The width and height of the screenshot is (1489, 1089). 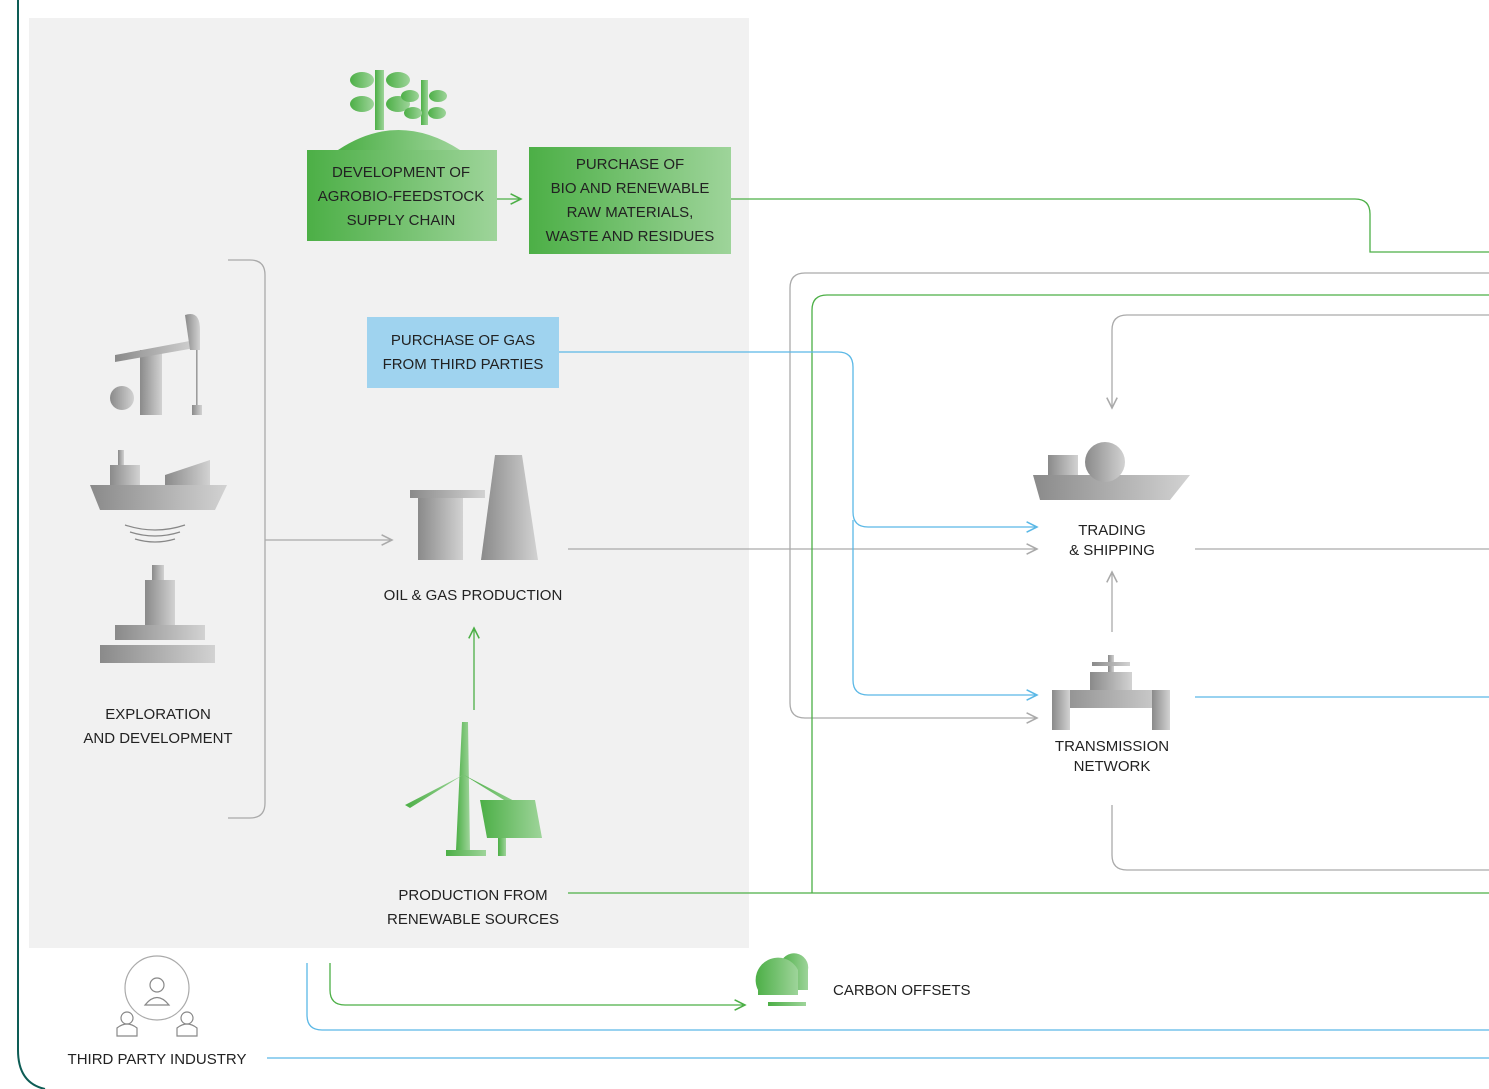 What do you see at coordinates (1112, 550) in the screenshot?
I see `node-label: & SHIPPING` at bounding box center [1112, 550].